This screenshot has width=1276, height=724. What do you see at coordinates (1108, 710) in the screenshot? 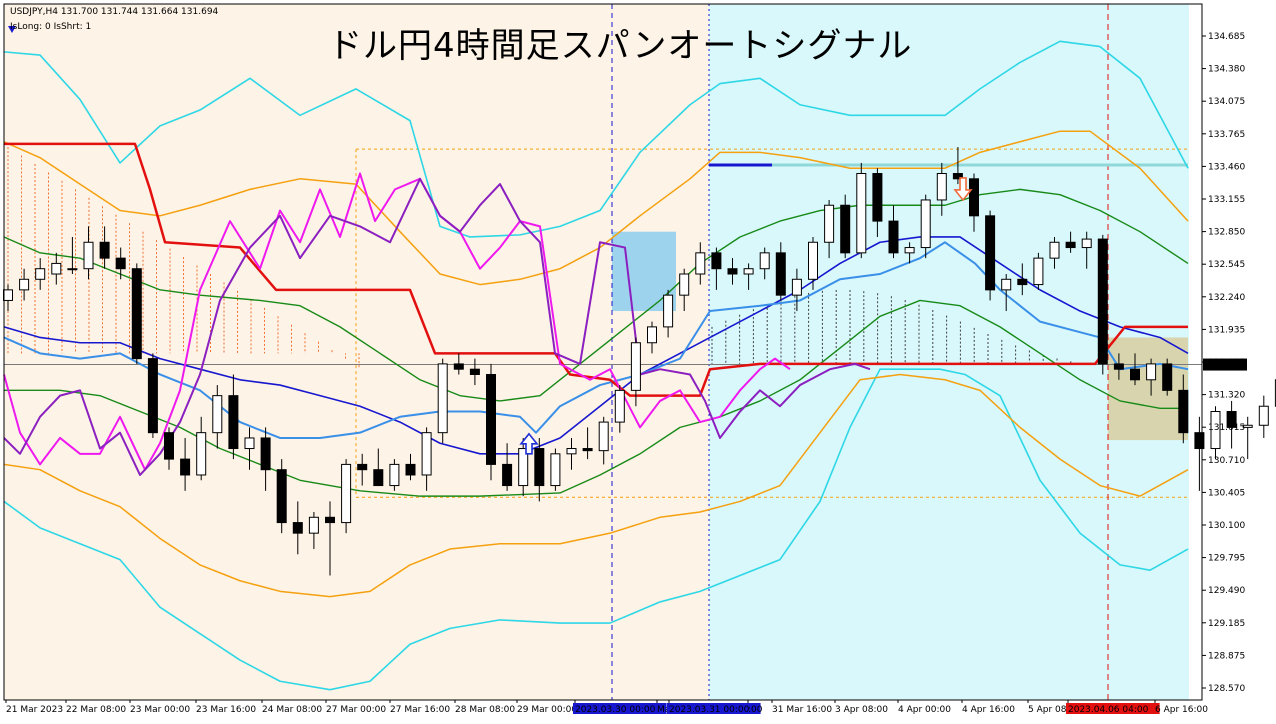
I see `x-tick-label: 2023.04.06 04:00` at bounding box center [1108, 710].